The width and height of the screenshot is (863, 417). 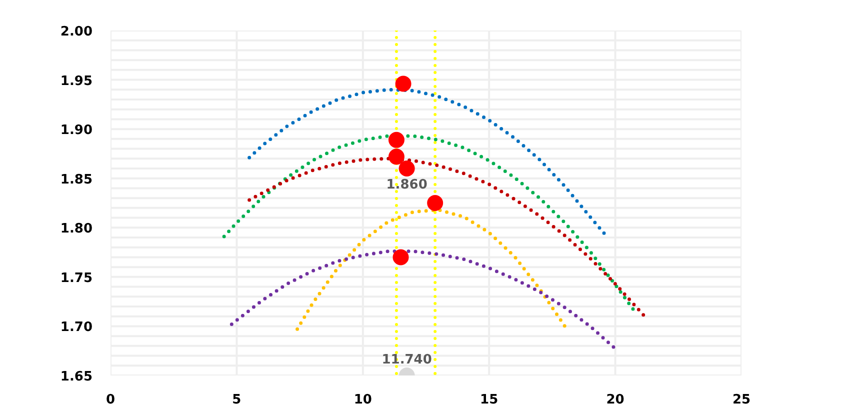 I want to click on y-tick-label: 1.85, so click(x=76, y=180).